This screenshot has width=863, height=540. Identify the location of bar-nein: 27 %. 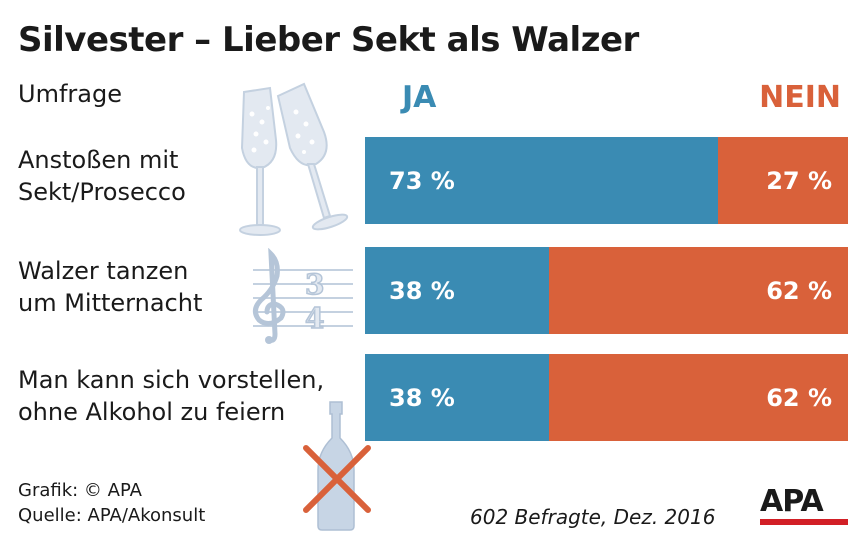
(782, 180).